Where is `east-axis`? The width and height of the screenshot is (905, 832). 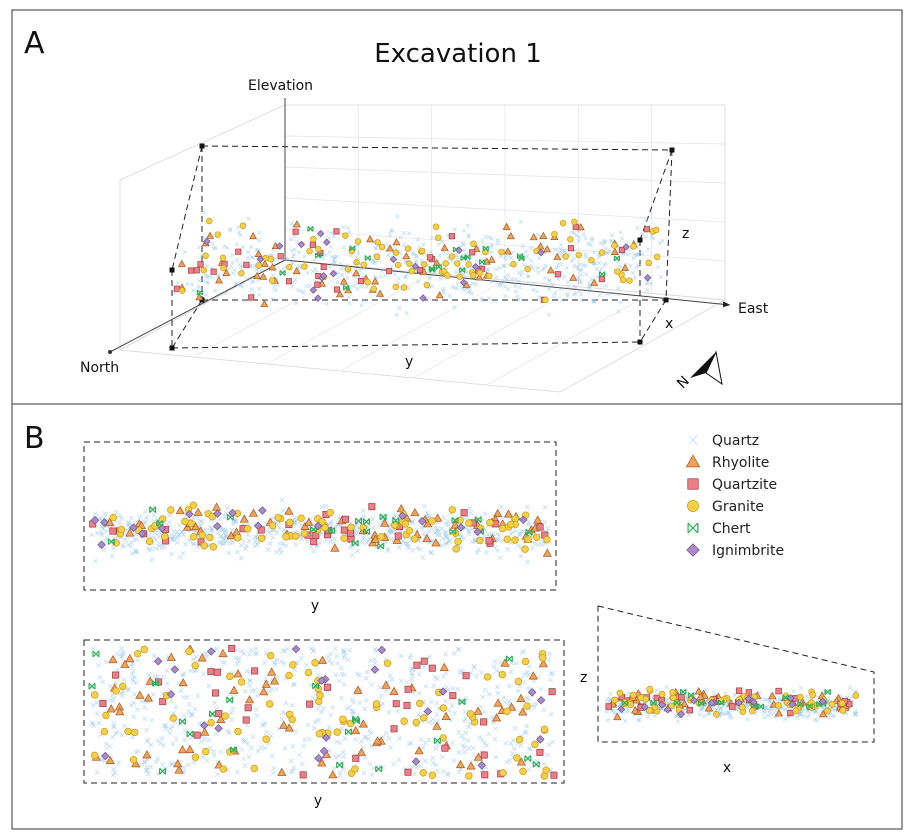
east-axis is located at coordinates (507, 283).